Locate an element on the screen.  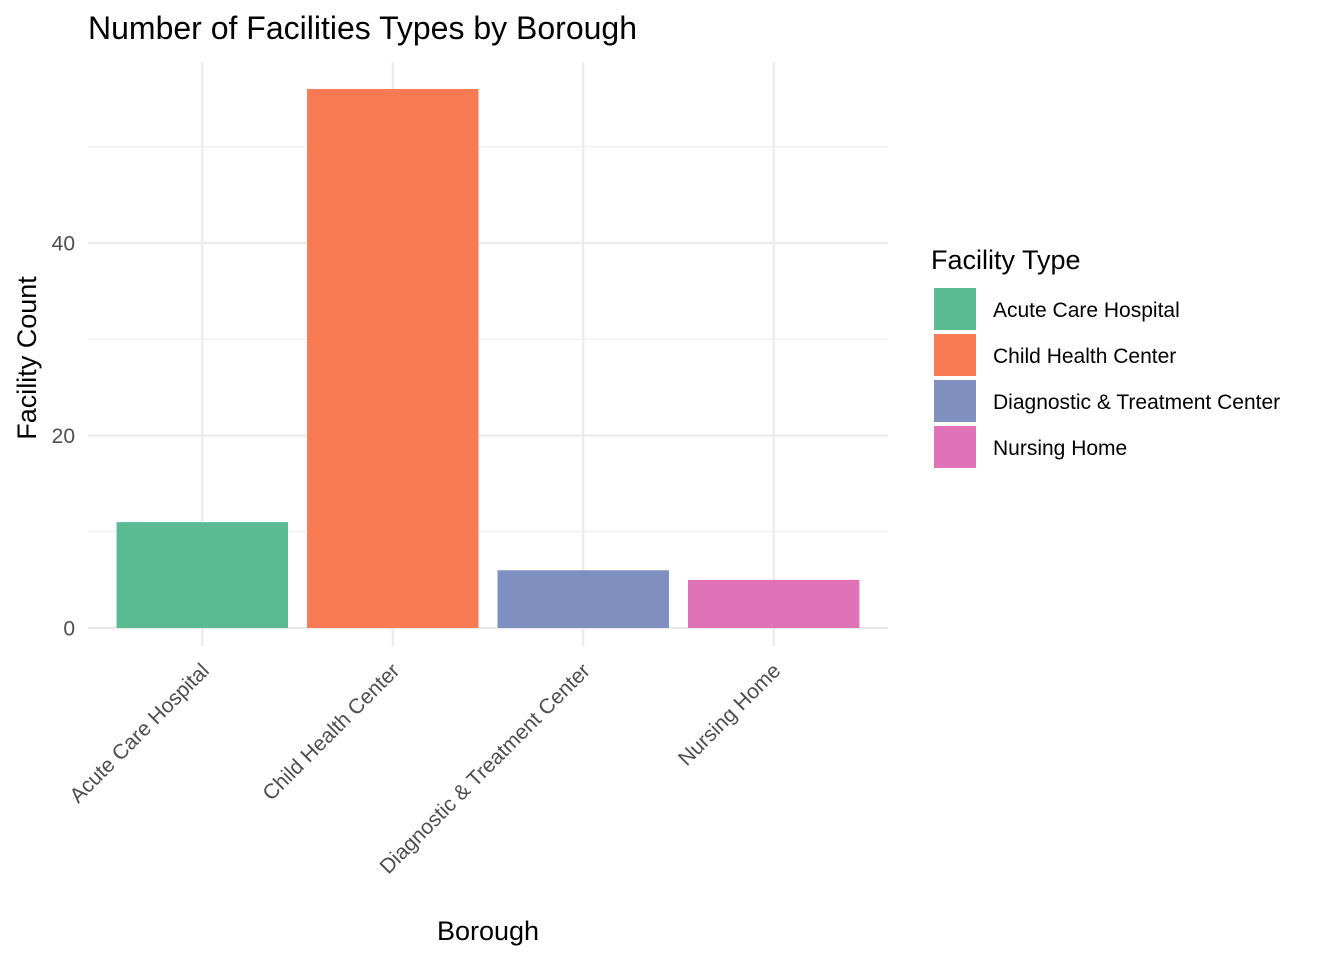
legend-label: Acute Care Hospital is located at coordinates (1086, 310).